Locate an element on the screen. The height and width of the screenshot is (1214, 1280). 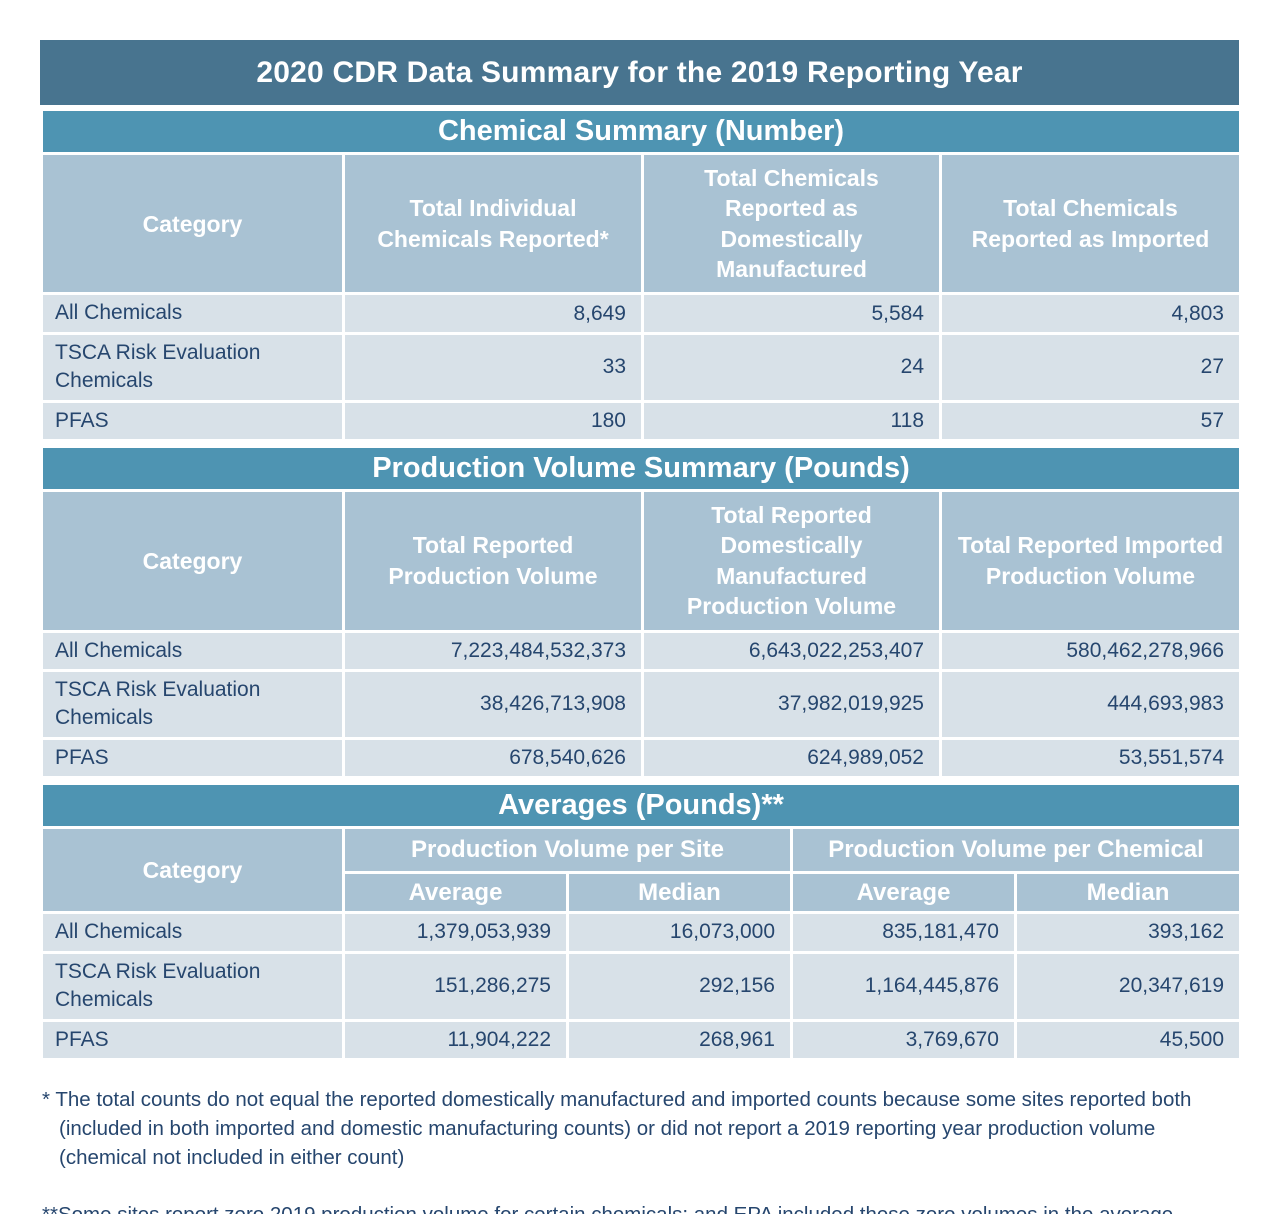
value-cell: 6,643,022,253,407 is located at coordinates (791, 650).